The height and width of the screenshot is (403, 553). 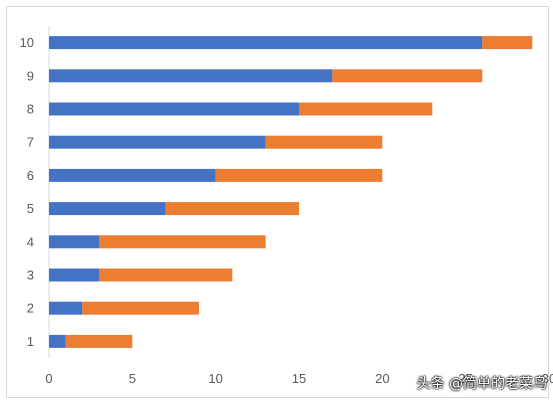 I want to click on y-tick-label: 7, so click(x=30, y=142).